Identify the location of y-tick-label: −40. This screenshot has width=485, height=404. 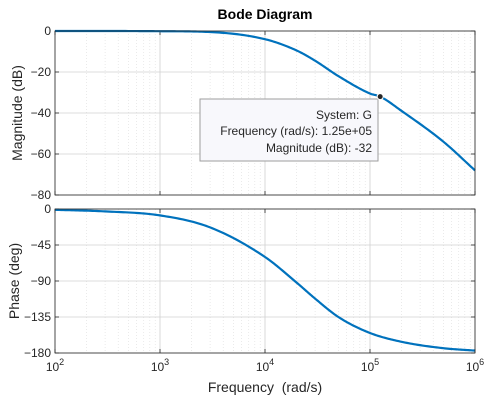
(41, 113).